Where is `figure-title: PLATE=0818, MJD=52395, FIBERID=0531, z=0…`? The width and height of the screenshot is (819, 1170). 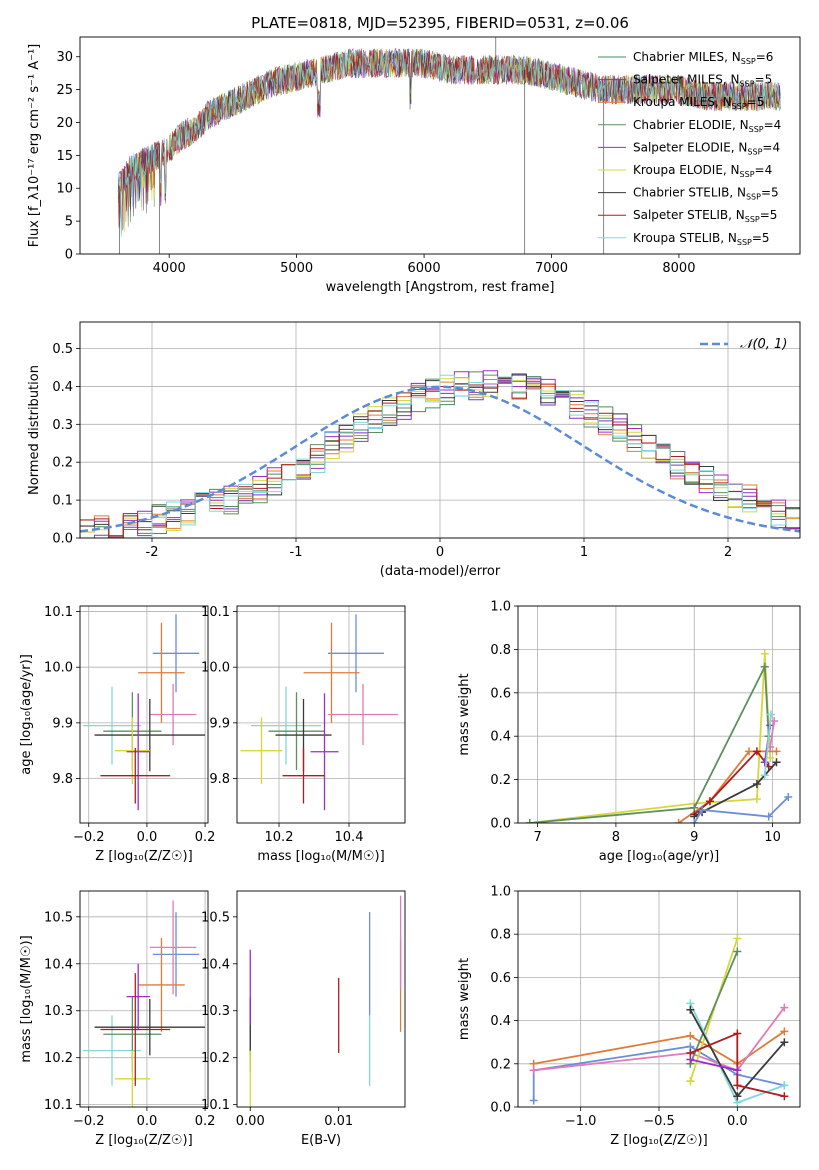
figure-title: PLATE=0818, MJD=52395, FIBERID=0531, z=0… is located at coordinates (440, 23).